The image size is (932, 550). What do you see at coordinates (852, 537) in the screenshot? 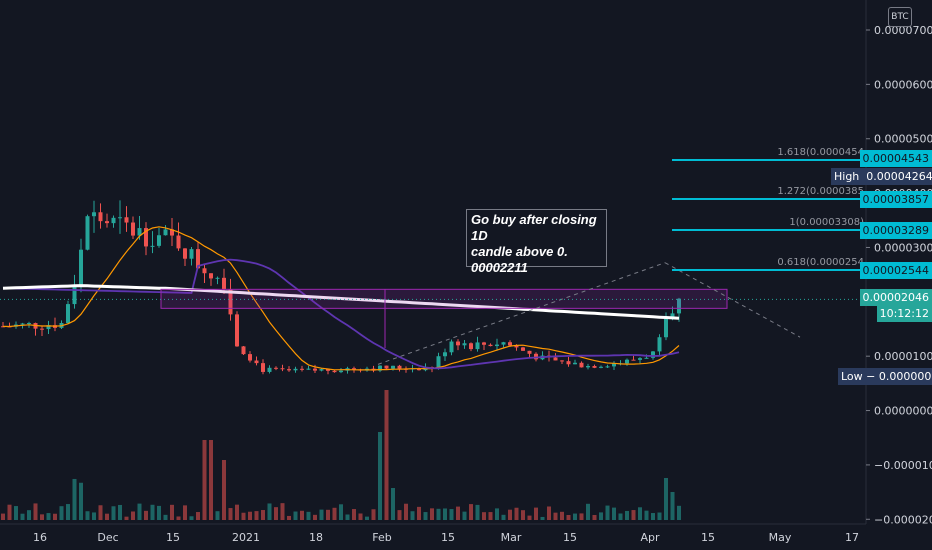
I see `time-tick-label: 17` at bounding box center [852, 537].